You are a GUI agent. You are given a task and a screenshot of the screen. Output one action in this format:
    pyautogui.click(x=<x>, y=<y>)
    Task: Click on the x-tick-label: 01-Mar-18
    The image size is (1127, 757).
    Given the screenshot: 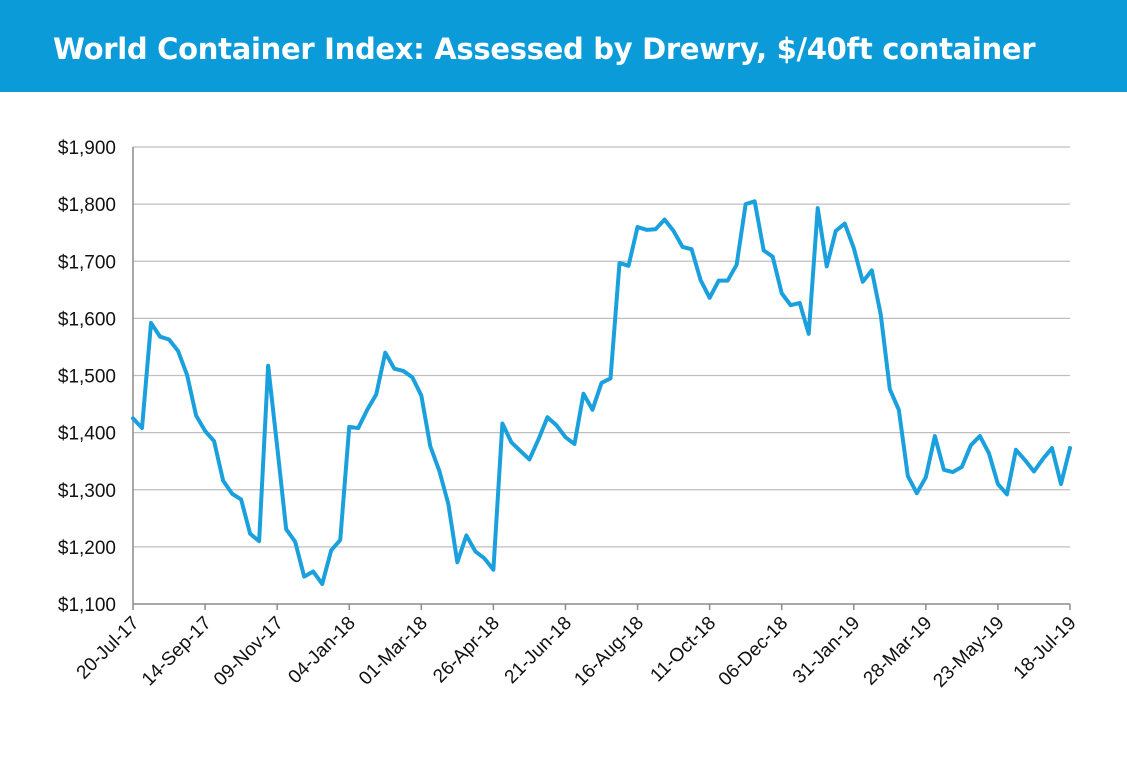 What is the action you would take?
    pyautogui.click(x=393, y=651)
    